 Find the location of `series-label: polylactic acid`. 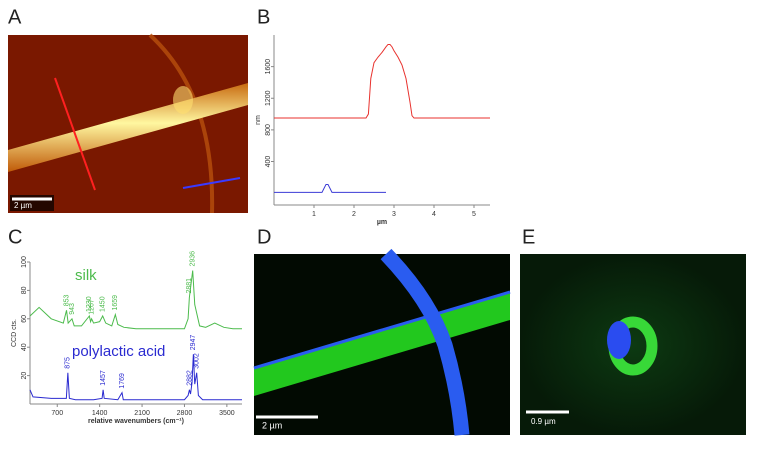

series-label: polylactic acid is located at coordinates (118, 351).